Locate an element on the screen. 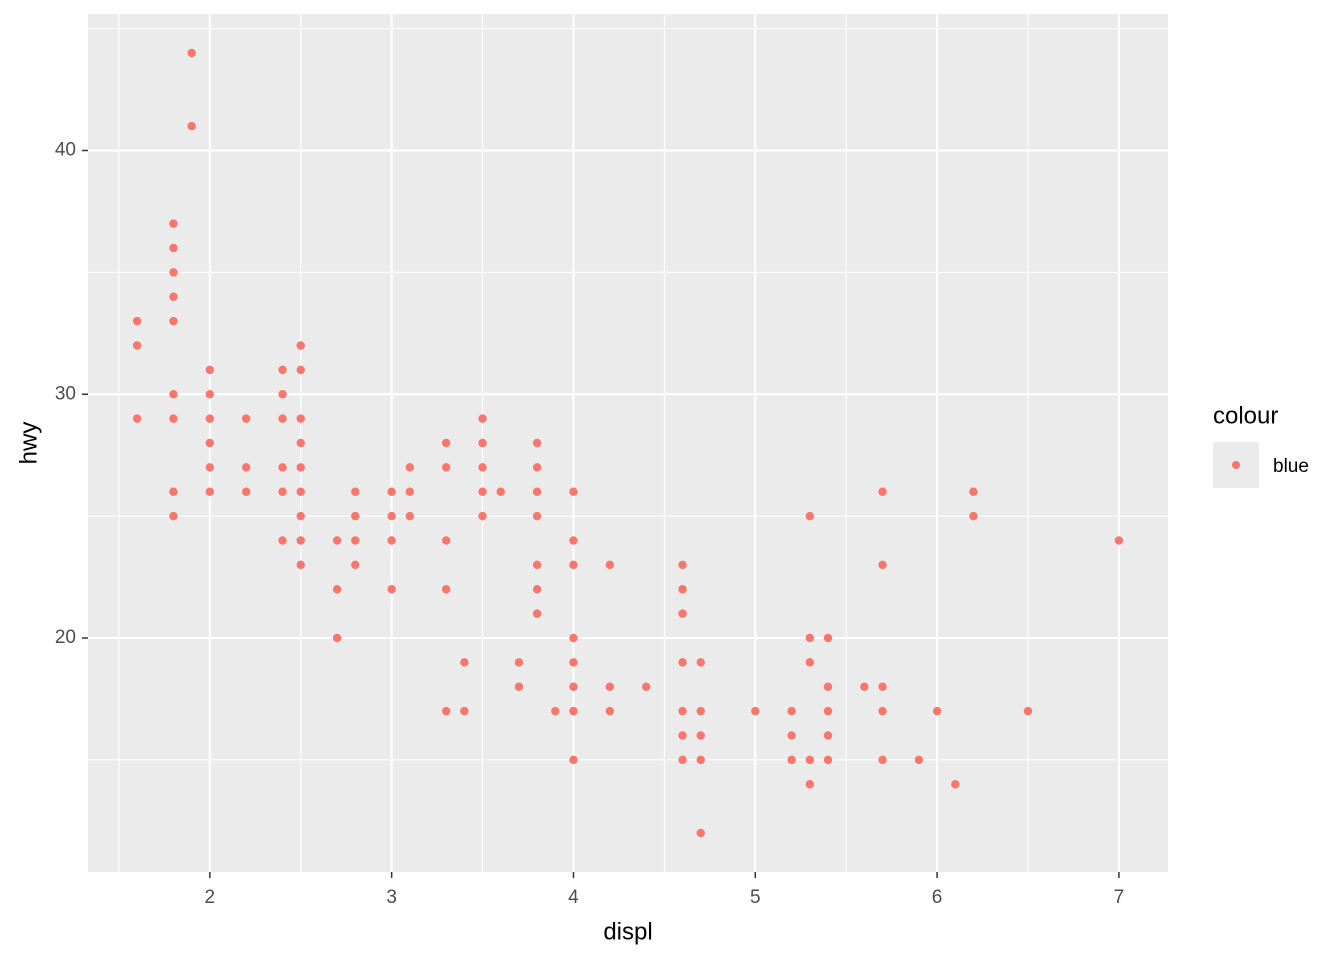 The image size is (1344, 960). x-tick-label: 4 is located at coordinates (573, 897).